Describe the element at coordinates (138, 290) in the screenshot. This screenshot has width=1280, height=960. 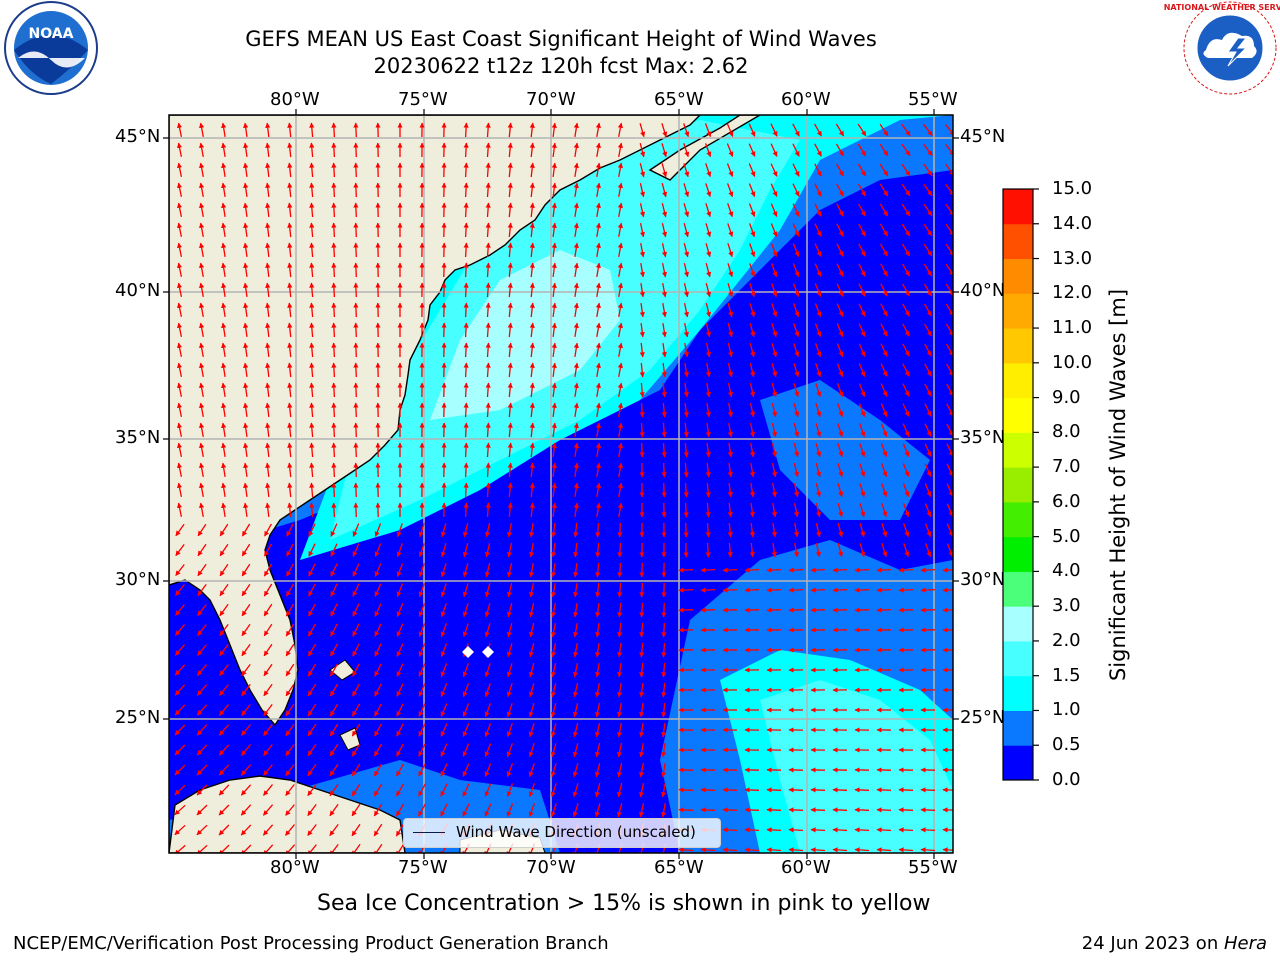
I see `lat-tick-left: 40°N` at that location.